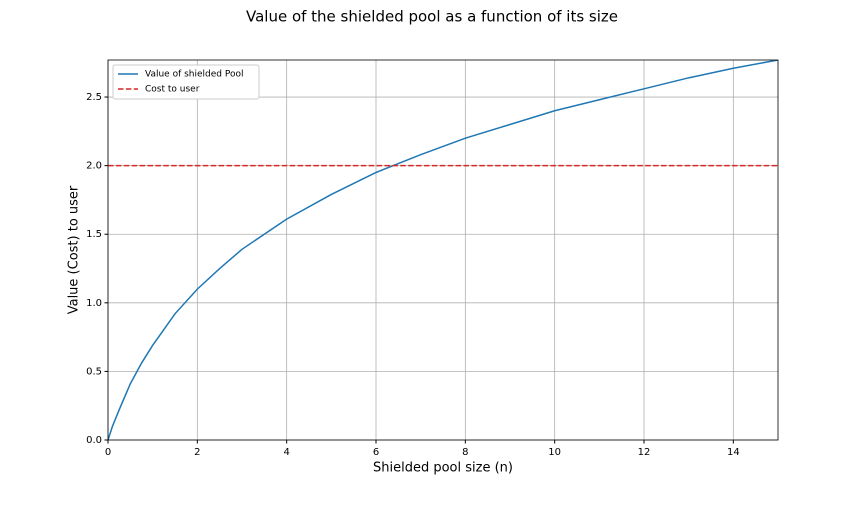  I want to click on x-tick-label: 0, so click(108, 452).